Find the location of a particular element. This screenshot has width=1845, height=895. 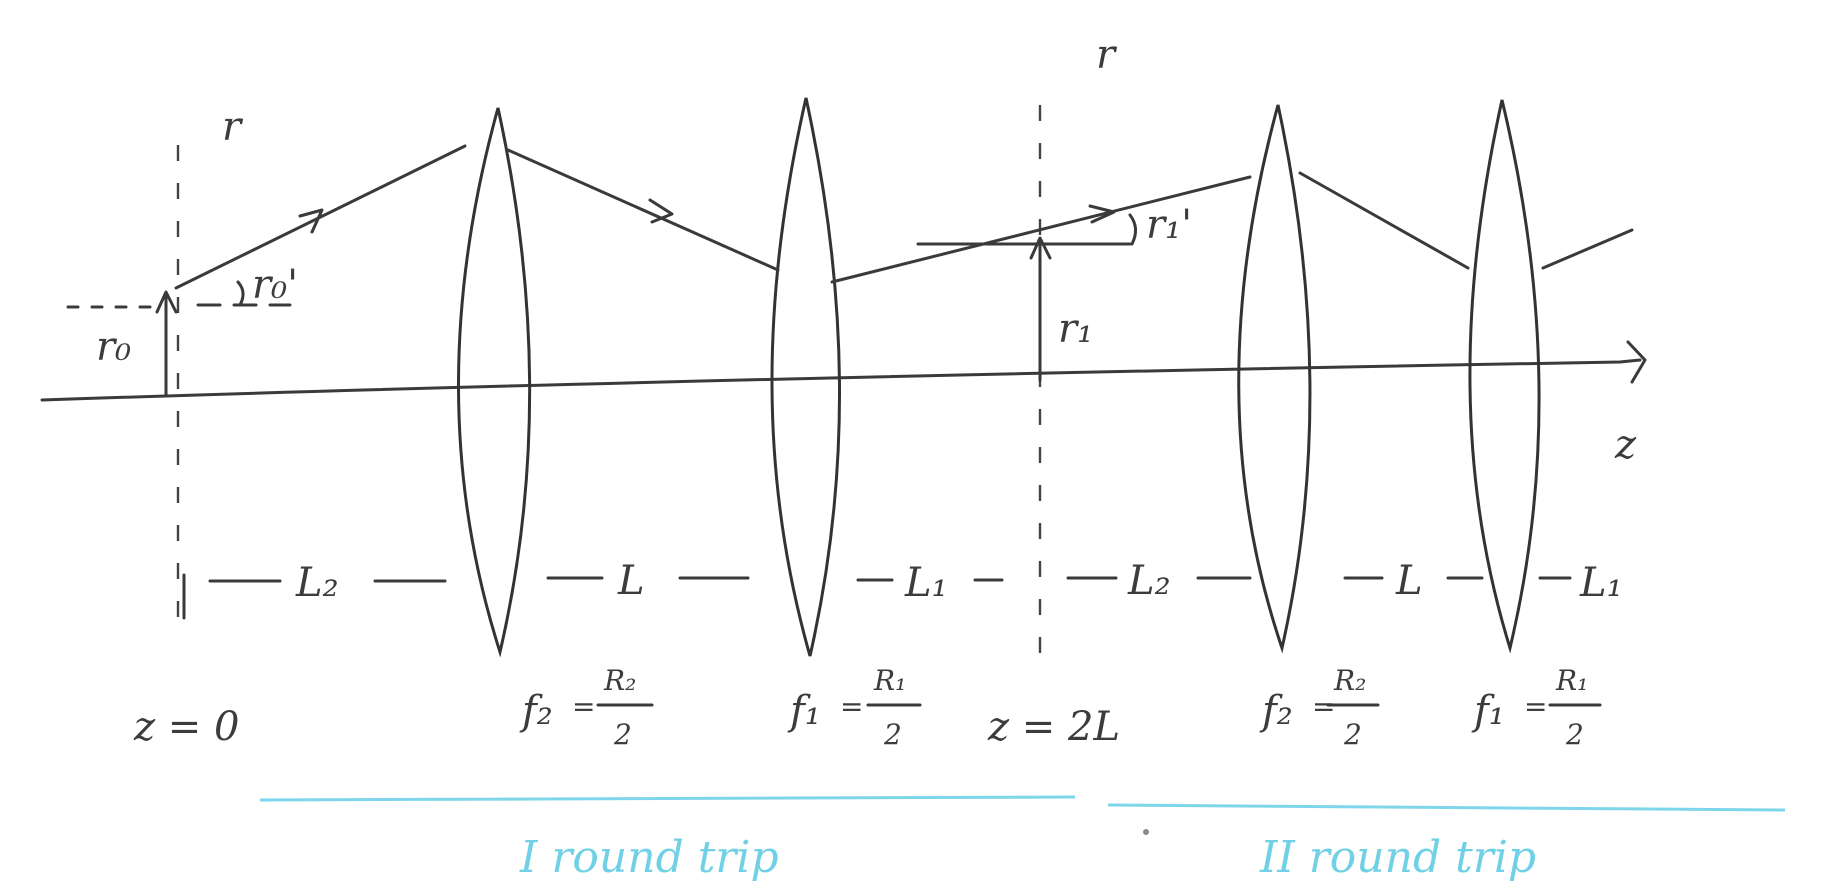

distance-label-L-2: L is located at coordinates (1409, 581).